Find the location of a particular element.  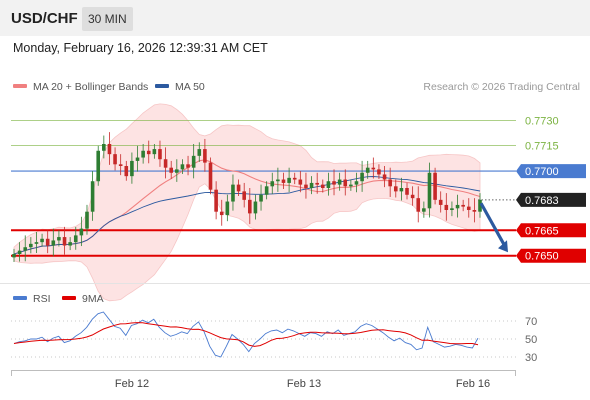

ma20-legend-swatch is located at coordinates (20, 86).